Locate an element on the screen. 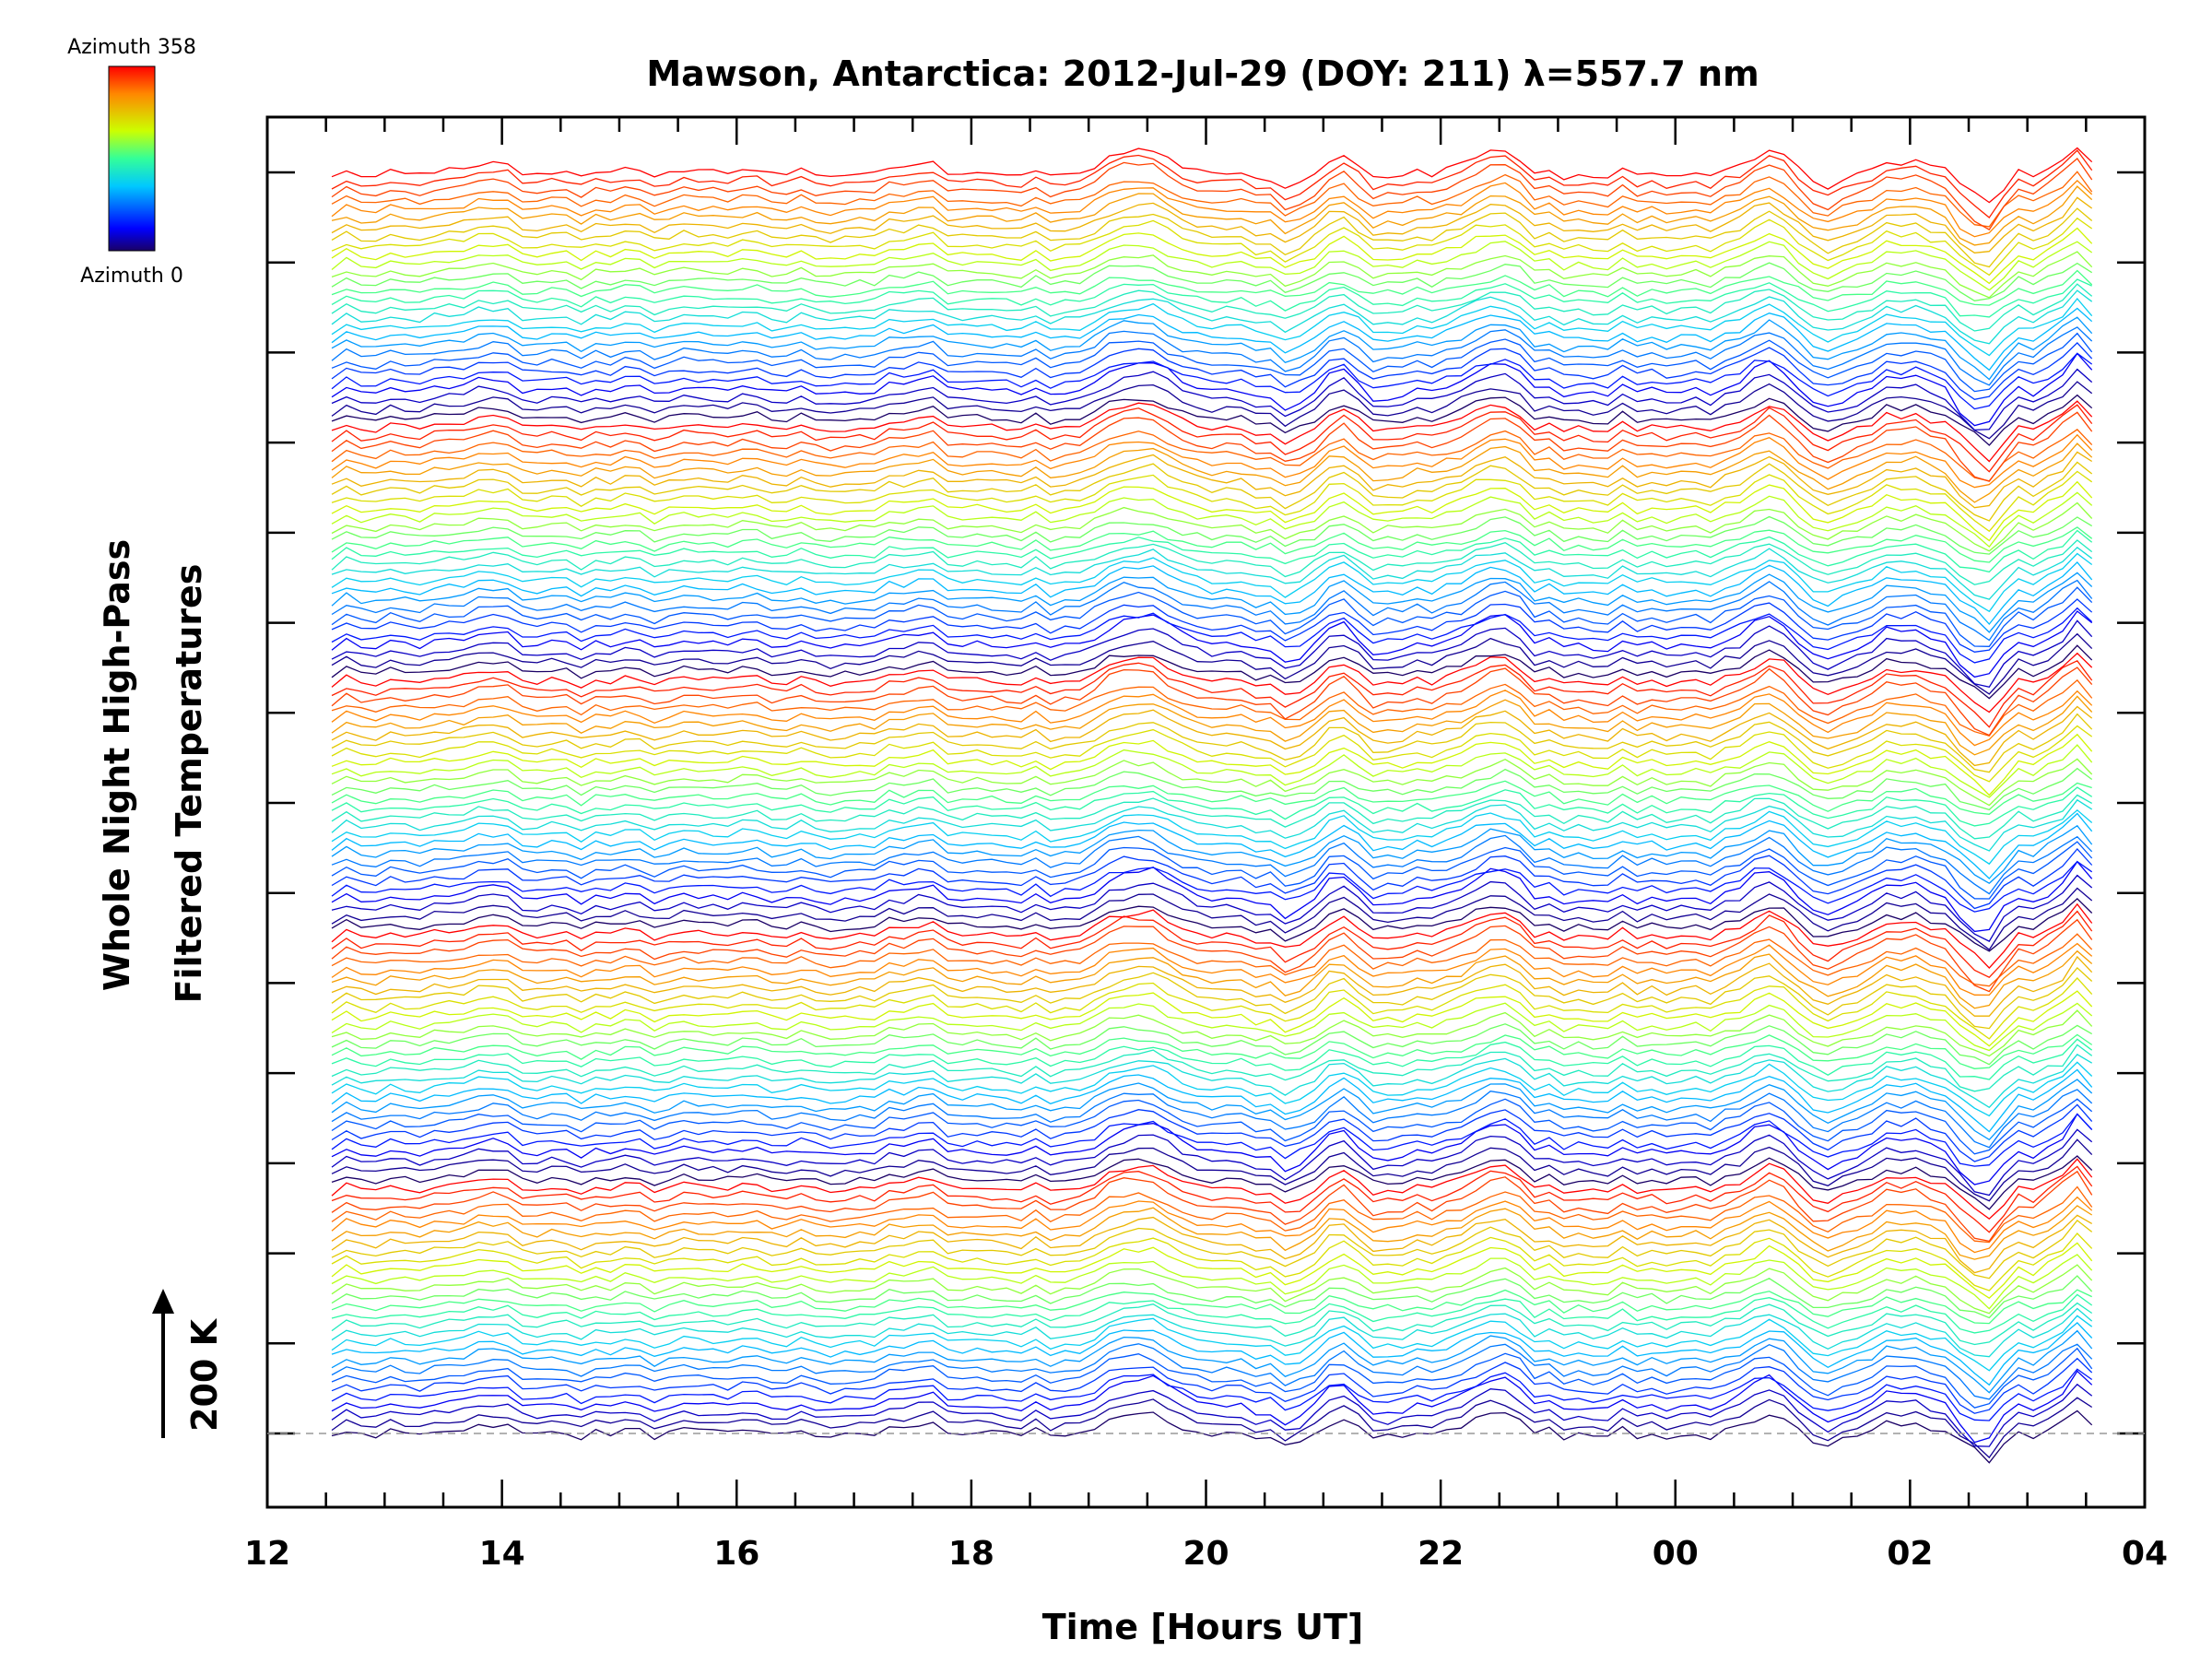 Image resolution: width=2212 pixels, height=1663 pixels. y-axis-label-line2: Filtered Temperatures is located at coordinates (189, 784).